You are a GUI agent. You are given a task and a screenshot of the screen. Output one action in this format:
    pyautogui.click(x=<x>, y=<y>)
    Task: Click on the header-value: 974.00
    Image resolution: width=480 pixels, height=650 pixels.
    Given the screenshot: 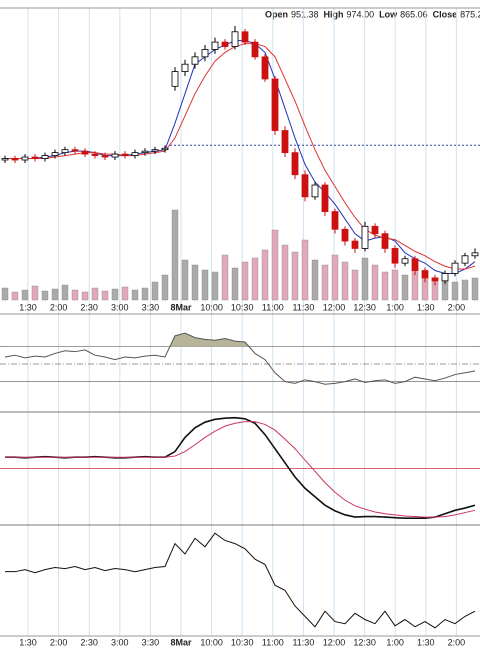 What is the action you would take?
    pyautogui.click(x=361, y=14)
    